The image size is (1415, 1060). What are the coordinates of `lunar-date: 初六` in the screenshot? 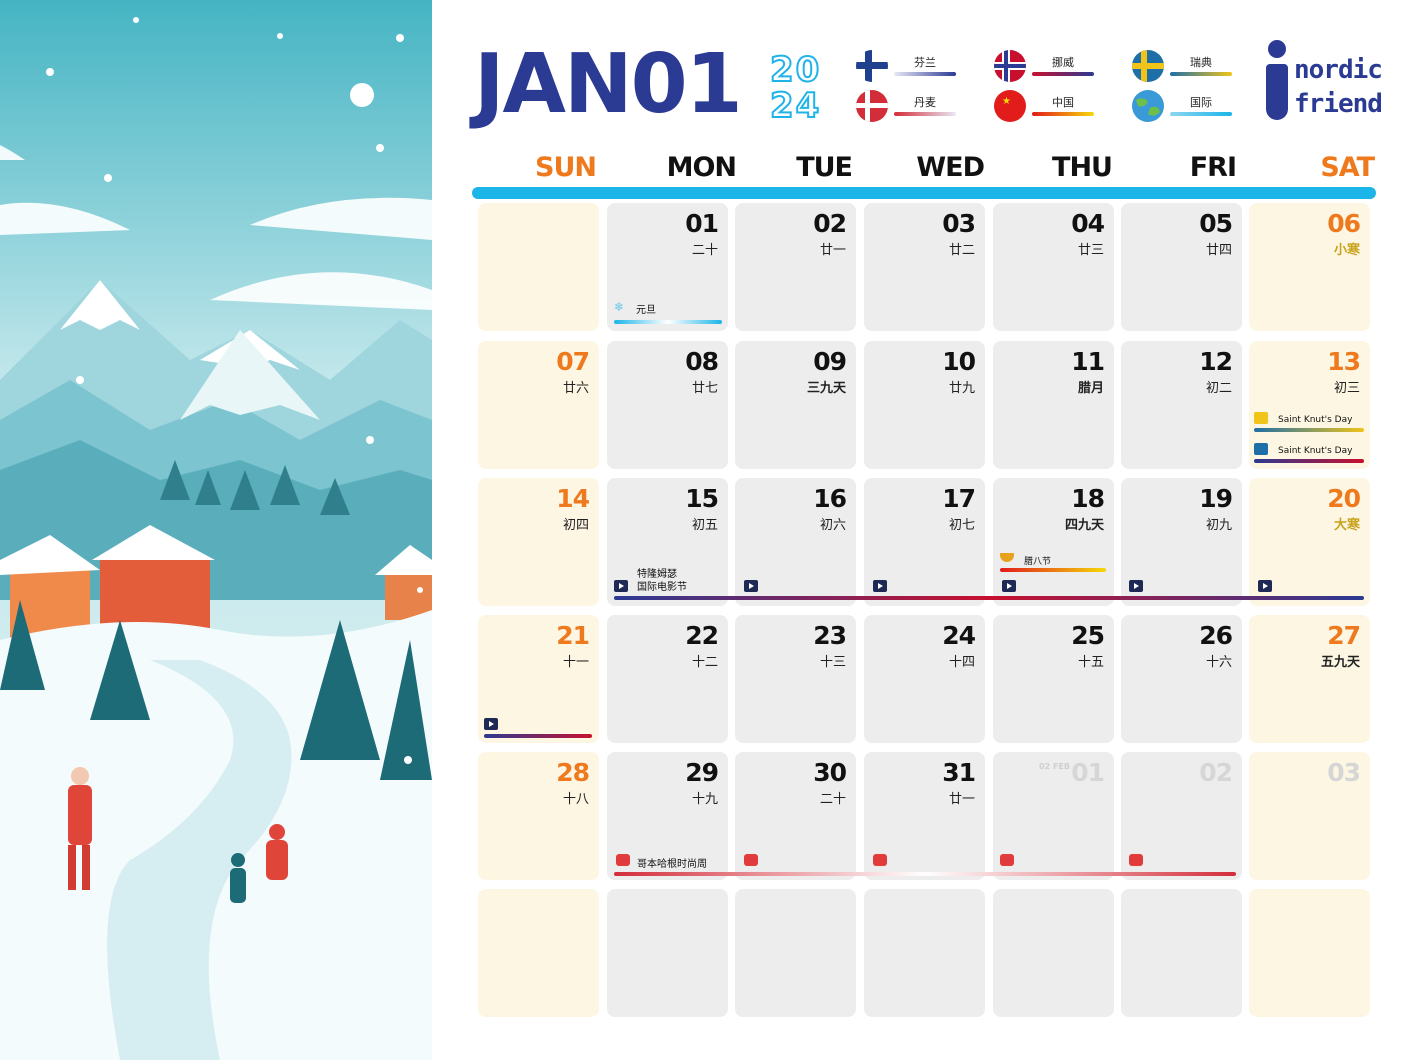 It's located at (832, 525).